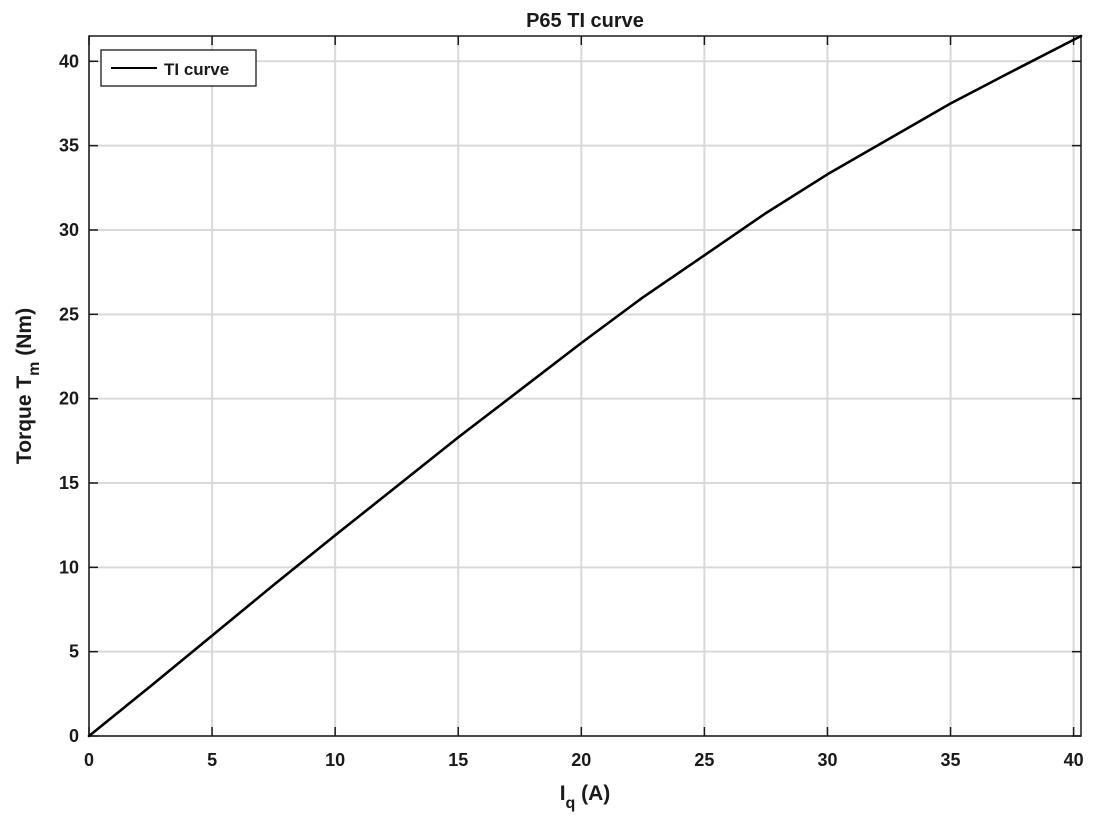  I want to click on x-axis-label-main: I, so click(563, 793).